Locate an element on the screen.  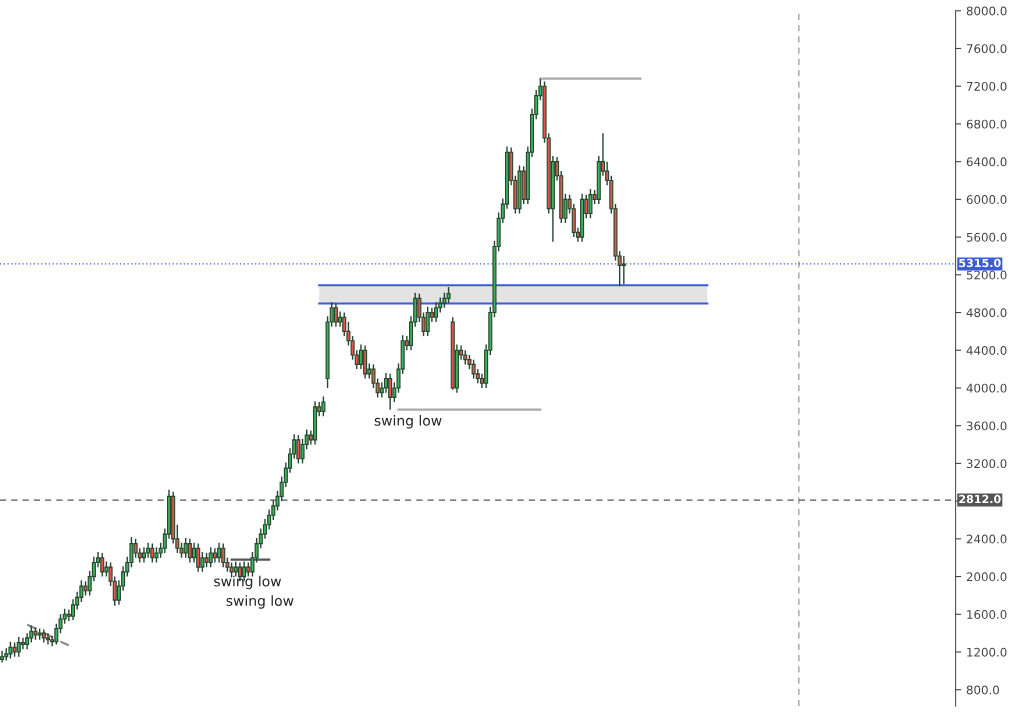
y-tick-label: 3600.0 is located at coordinates (986, 426).